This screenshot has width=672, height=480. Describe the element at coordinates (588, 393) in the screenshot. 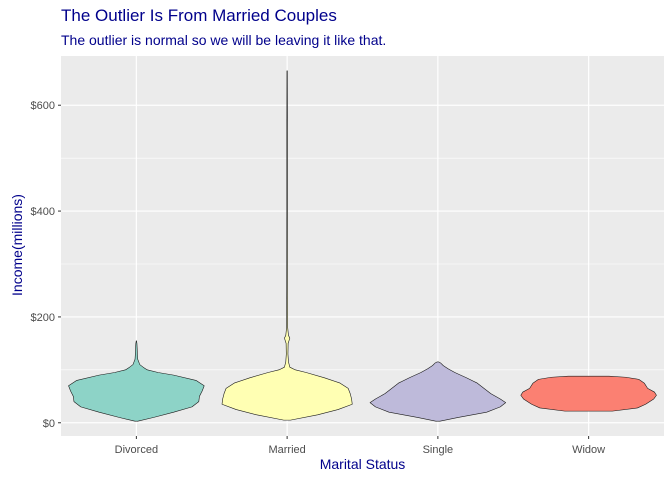

I see `violin-widow` at that location.